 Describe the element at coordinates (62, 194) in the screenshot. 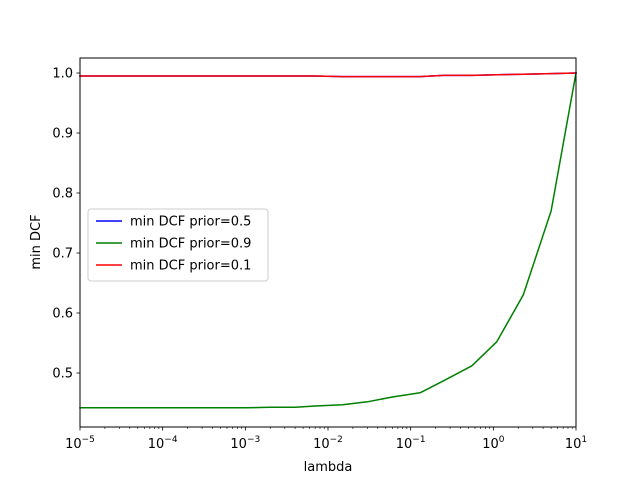

I see `y-tick-label: 0.8` at that location.